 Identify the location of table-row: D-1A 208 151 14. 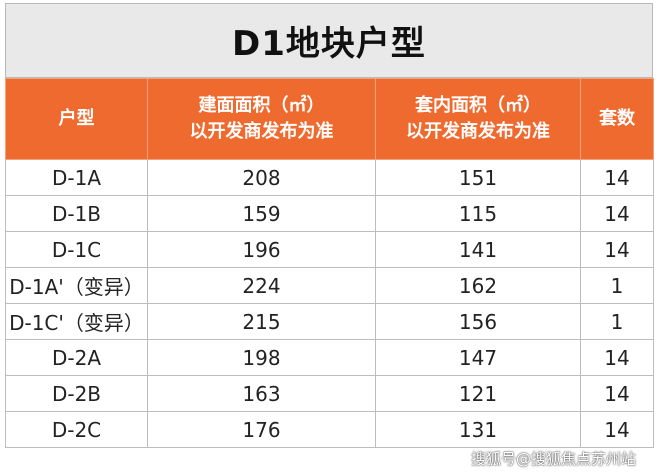
(329, 177).